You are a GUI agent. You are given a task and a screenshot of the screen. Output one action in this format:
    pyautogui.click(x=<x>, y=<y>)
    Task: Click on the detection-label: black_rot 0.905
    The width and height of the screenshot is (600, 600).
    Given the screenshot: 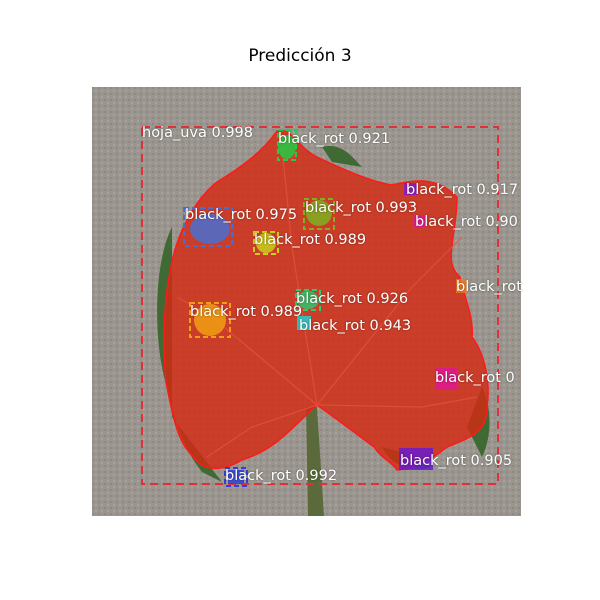 What is the action you would take?
    pyautogui.click(x=456, y=461)
    